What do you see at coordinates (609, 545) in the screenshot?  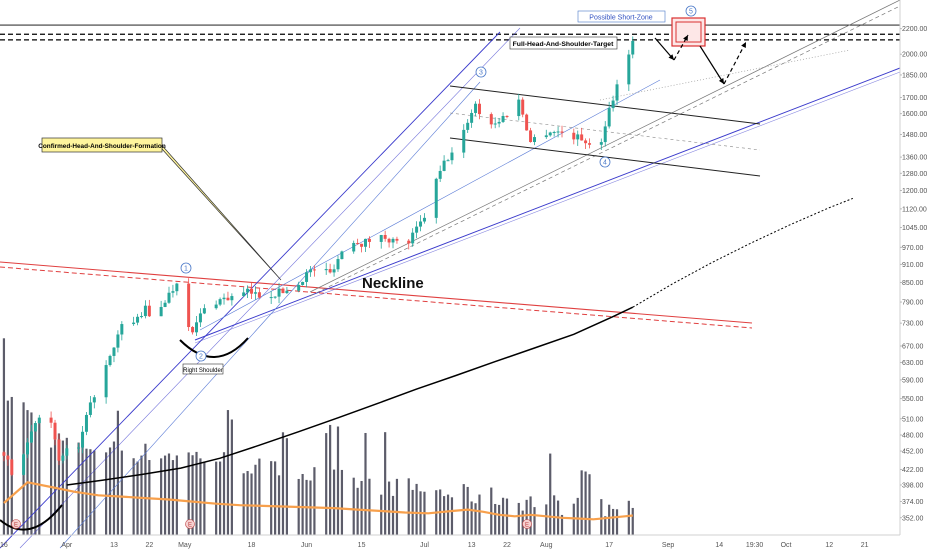 I see `x-tick-label: 17` at bounding box center [609, 545].